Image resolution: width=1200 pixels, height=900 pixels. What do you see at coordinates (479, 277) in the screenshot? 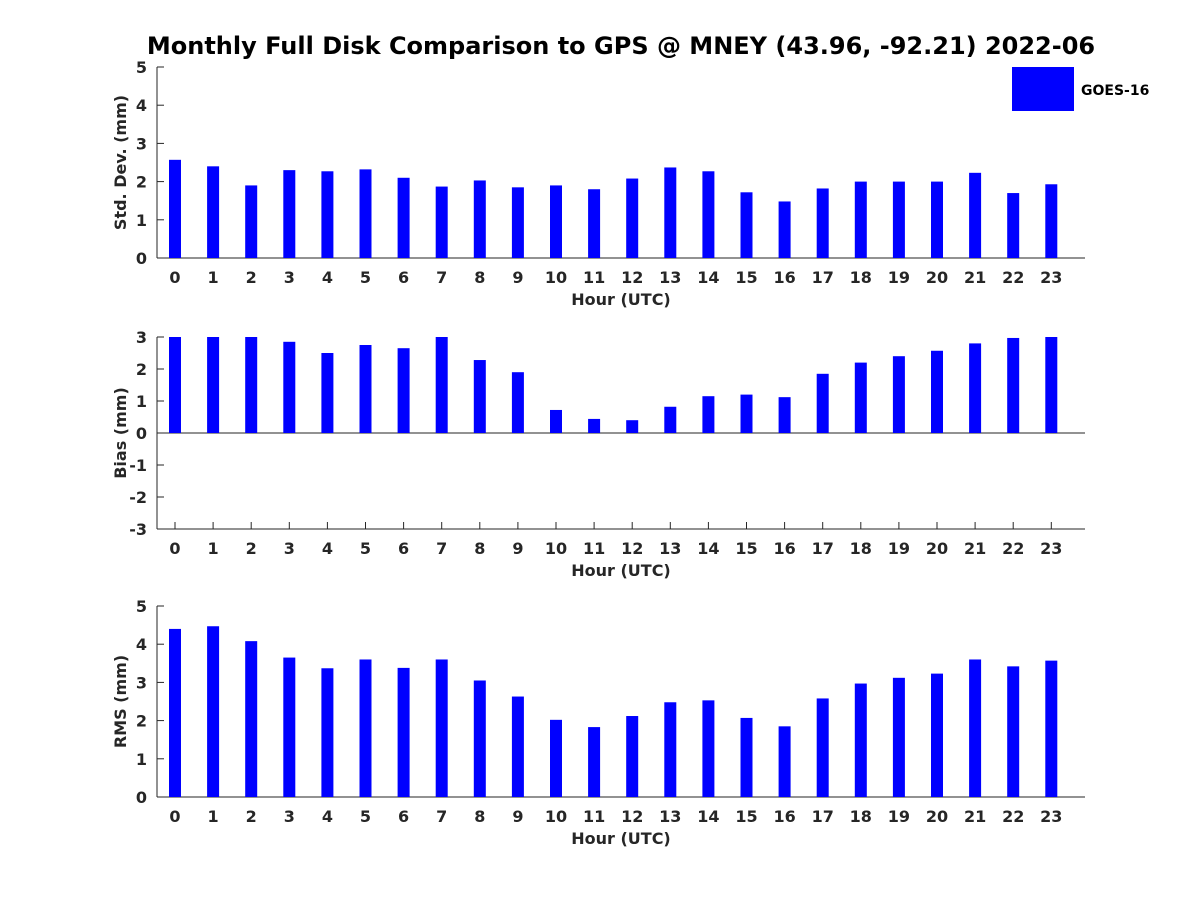
I see `x-tick-label: 8` at bounding box center [479, 277].